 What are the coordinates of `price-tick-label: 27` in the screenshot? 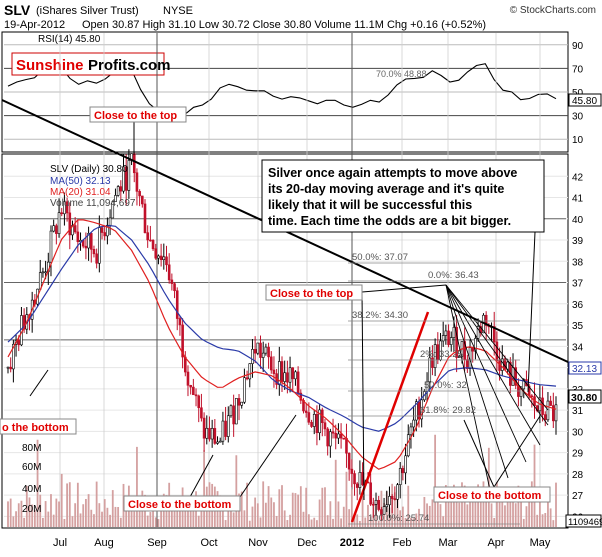 It's located at (578, 496).